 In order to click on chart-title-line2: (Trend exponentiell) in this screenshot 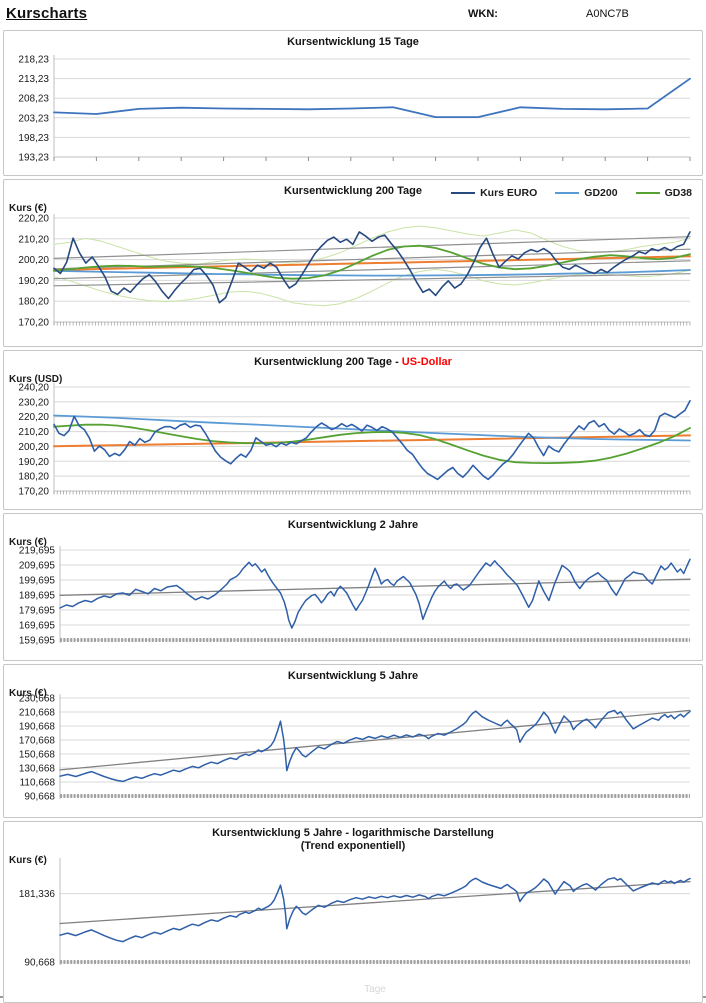, I will do `click(353, 846)`.